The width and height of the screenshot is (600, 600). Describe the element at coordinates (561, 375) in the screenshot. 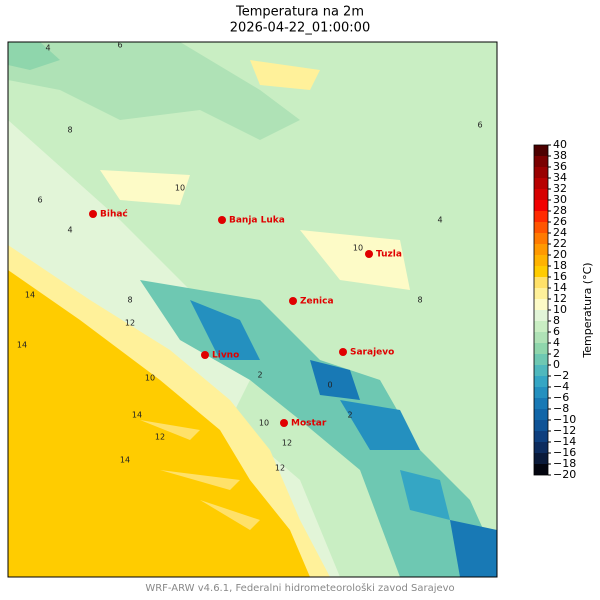

I see `colorbar-tick-label: −2` at that location.